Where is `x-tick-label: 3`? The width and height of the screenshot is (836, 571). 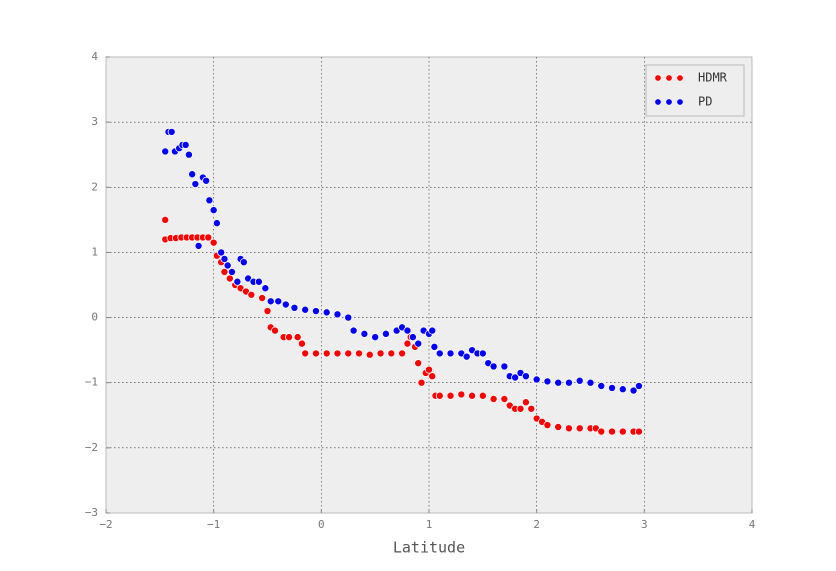 x-tick-label: 3 is located at coordinates (644, 524).